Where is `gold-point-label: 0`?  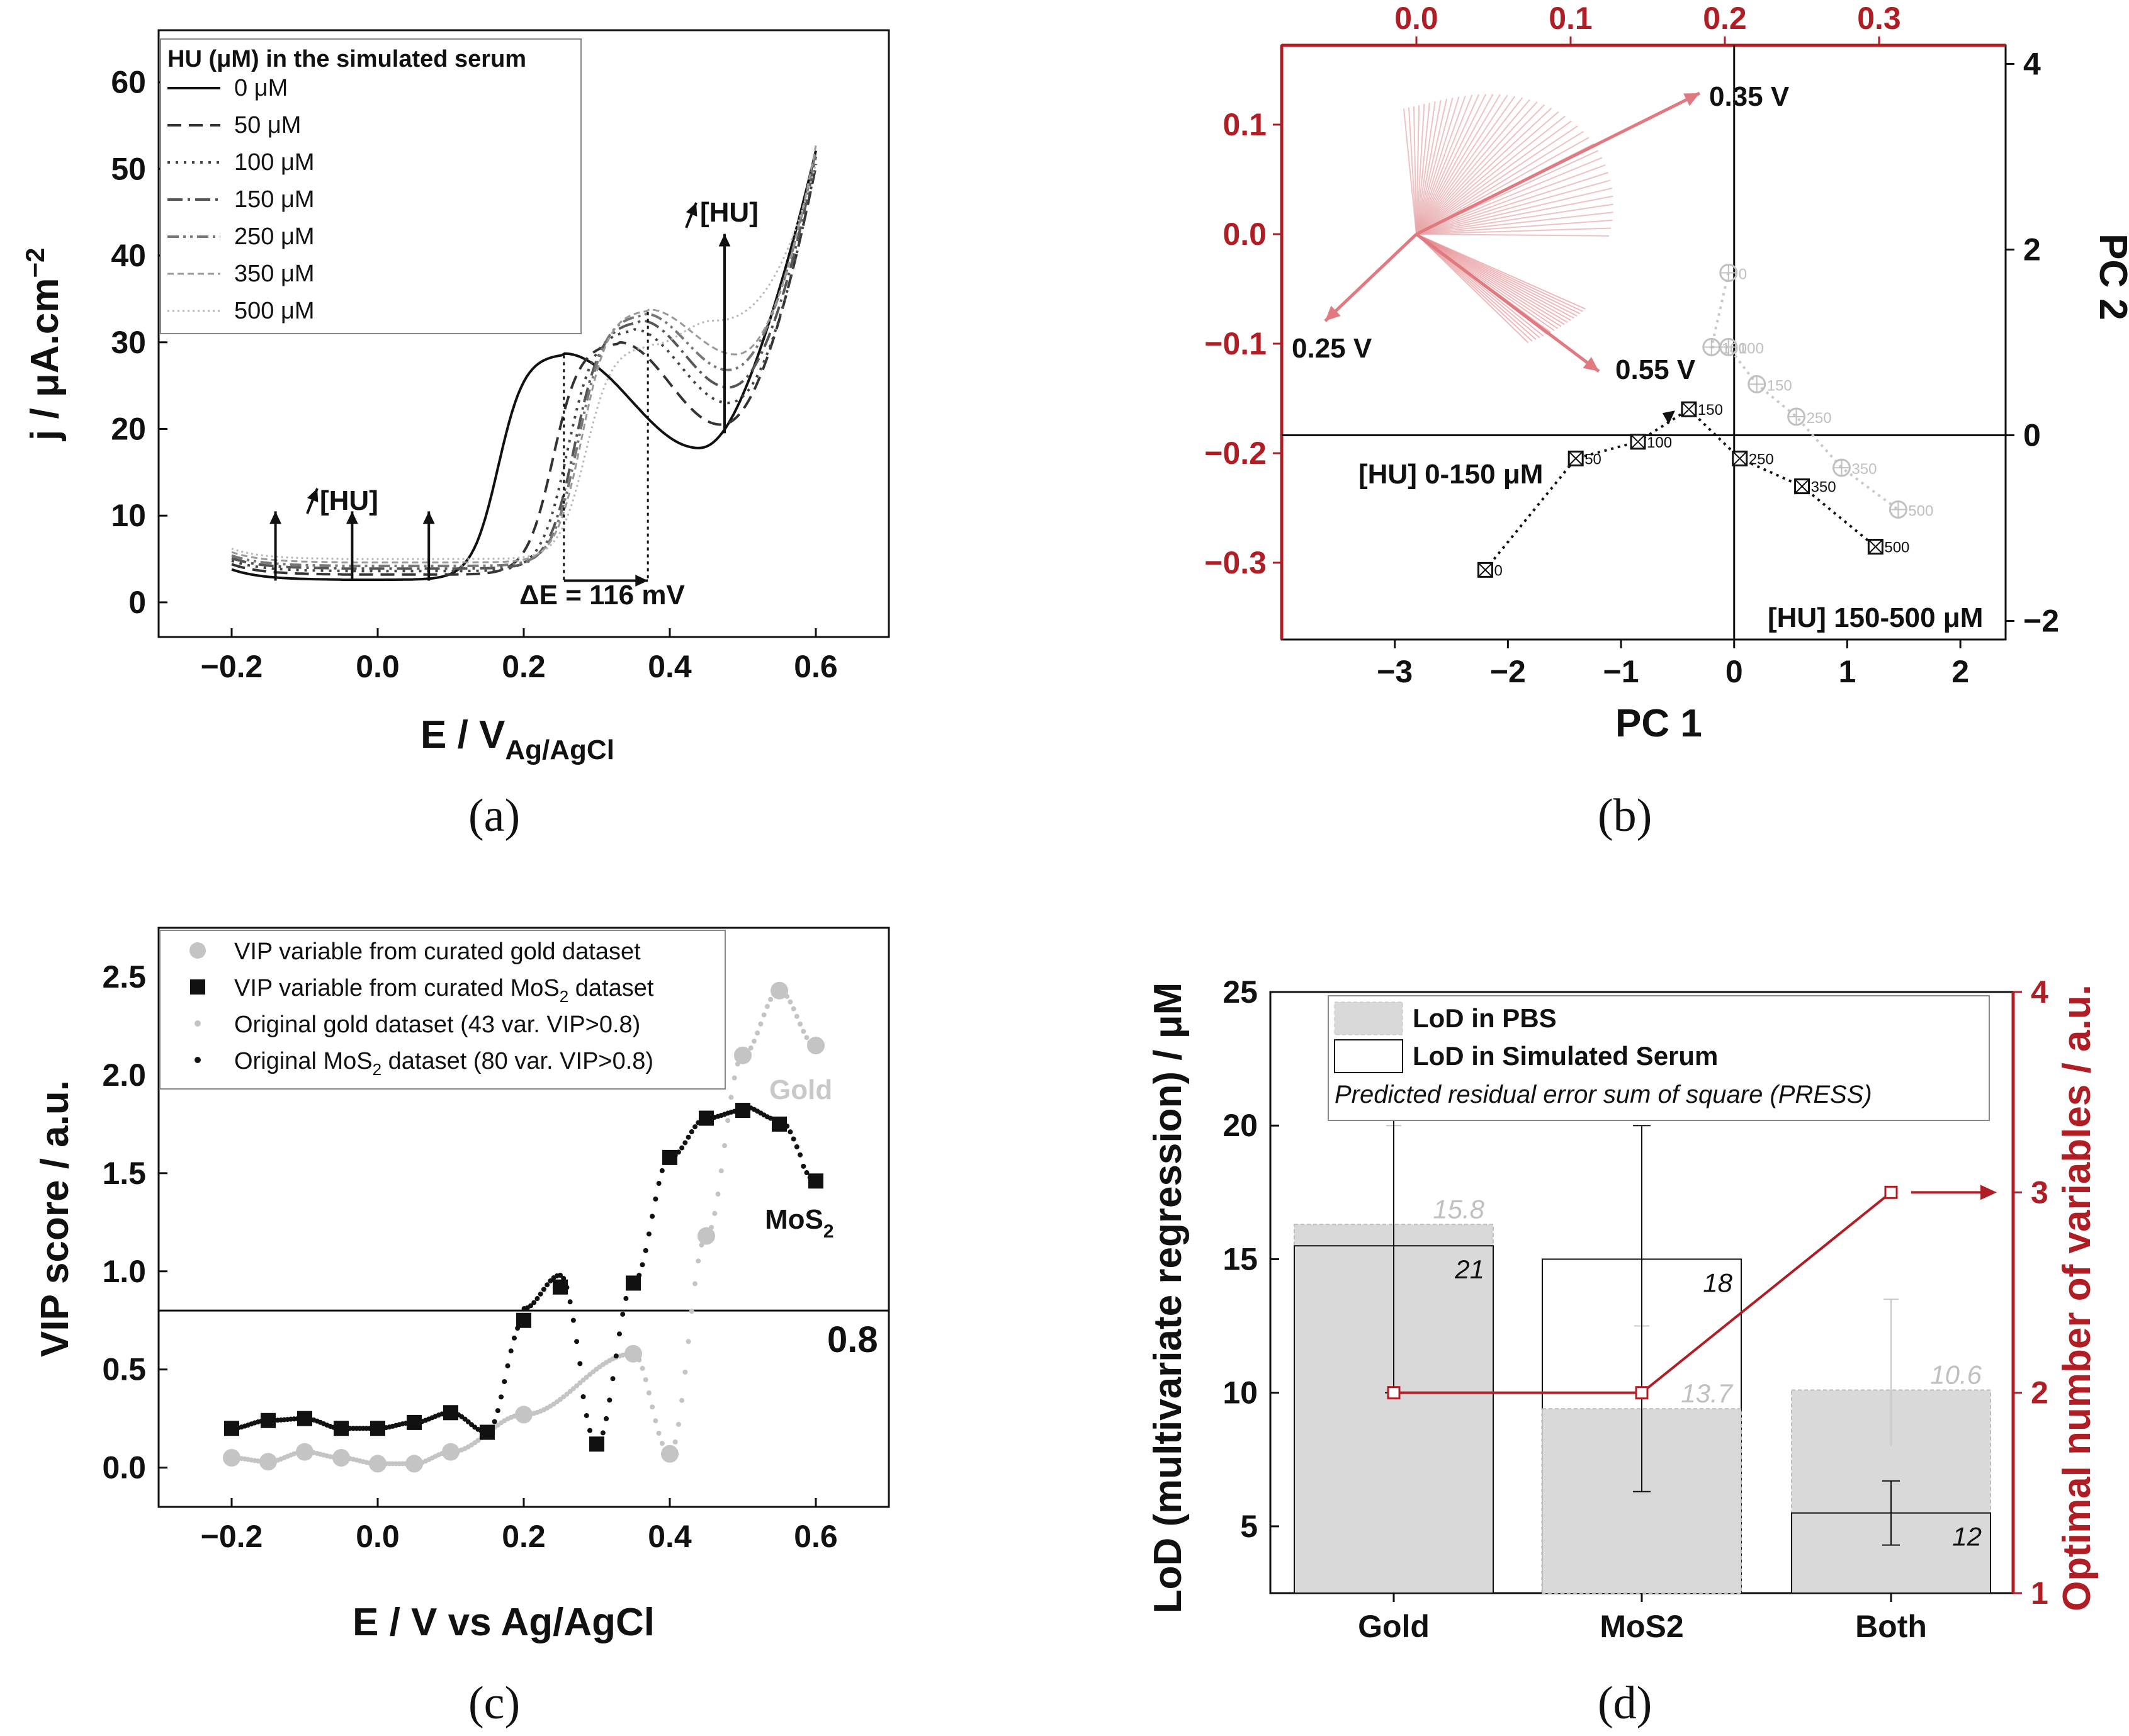 gold-point-label: 0 is located at coordinates (1743, 274).